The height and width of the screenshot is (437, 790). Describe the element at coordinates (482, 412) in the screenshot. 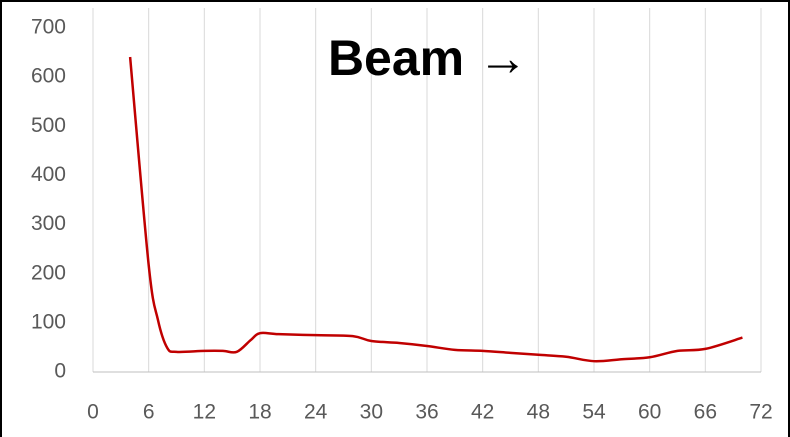

I see `x-tick-label: 42` at that location.